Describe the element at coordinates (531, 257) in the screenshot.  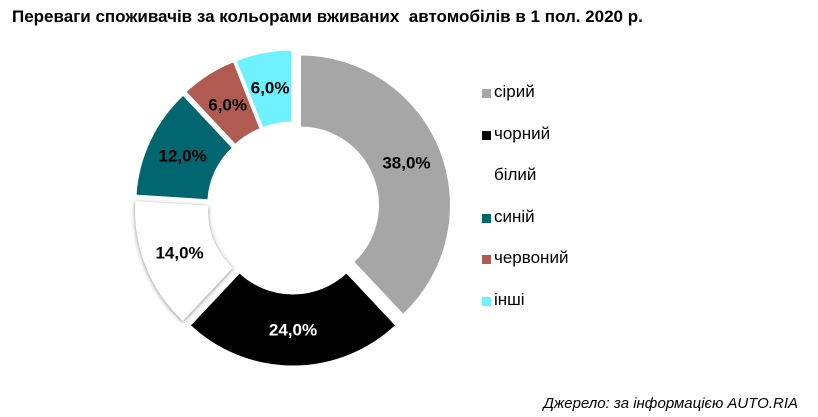
I see `legend-label: червоний` at that location.